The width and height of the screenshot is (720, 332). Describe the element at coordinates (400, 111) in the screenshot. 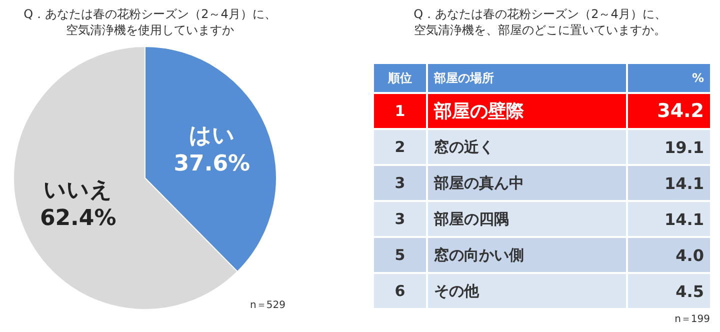

I see `text: 1` at that location.